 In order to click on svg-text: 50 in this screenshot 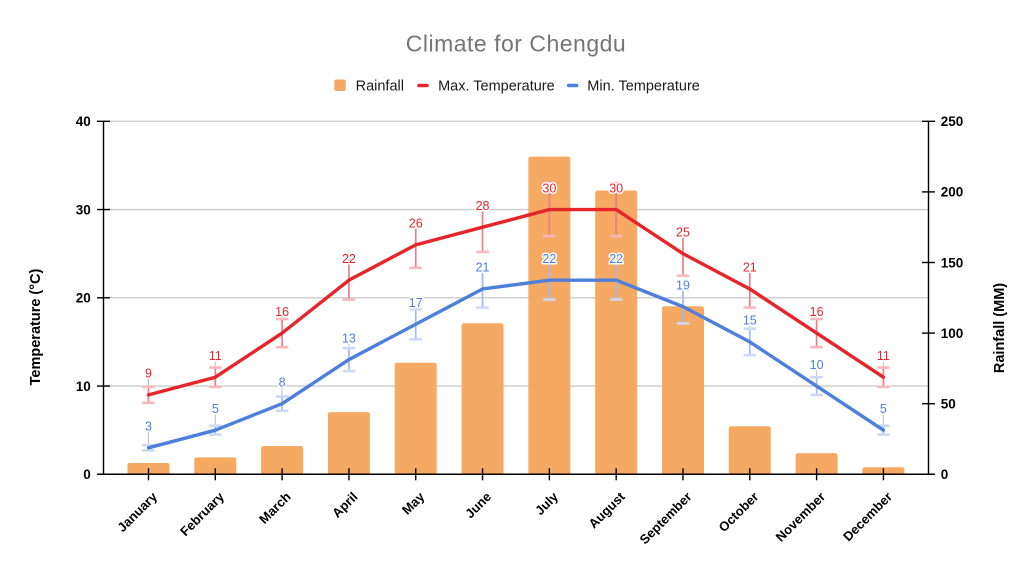, I will do `click(948, 404)`.